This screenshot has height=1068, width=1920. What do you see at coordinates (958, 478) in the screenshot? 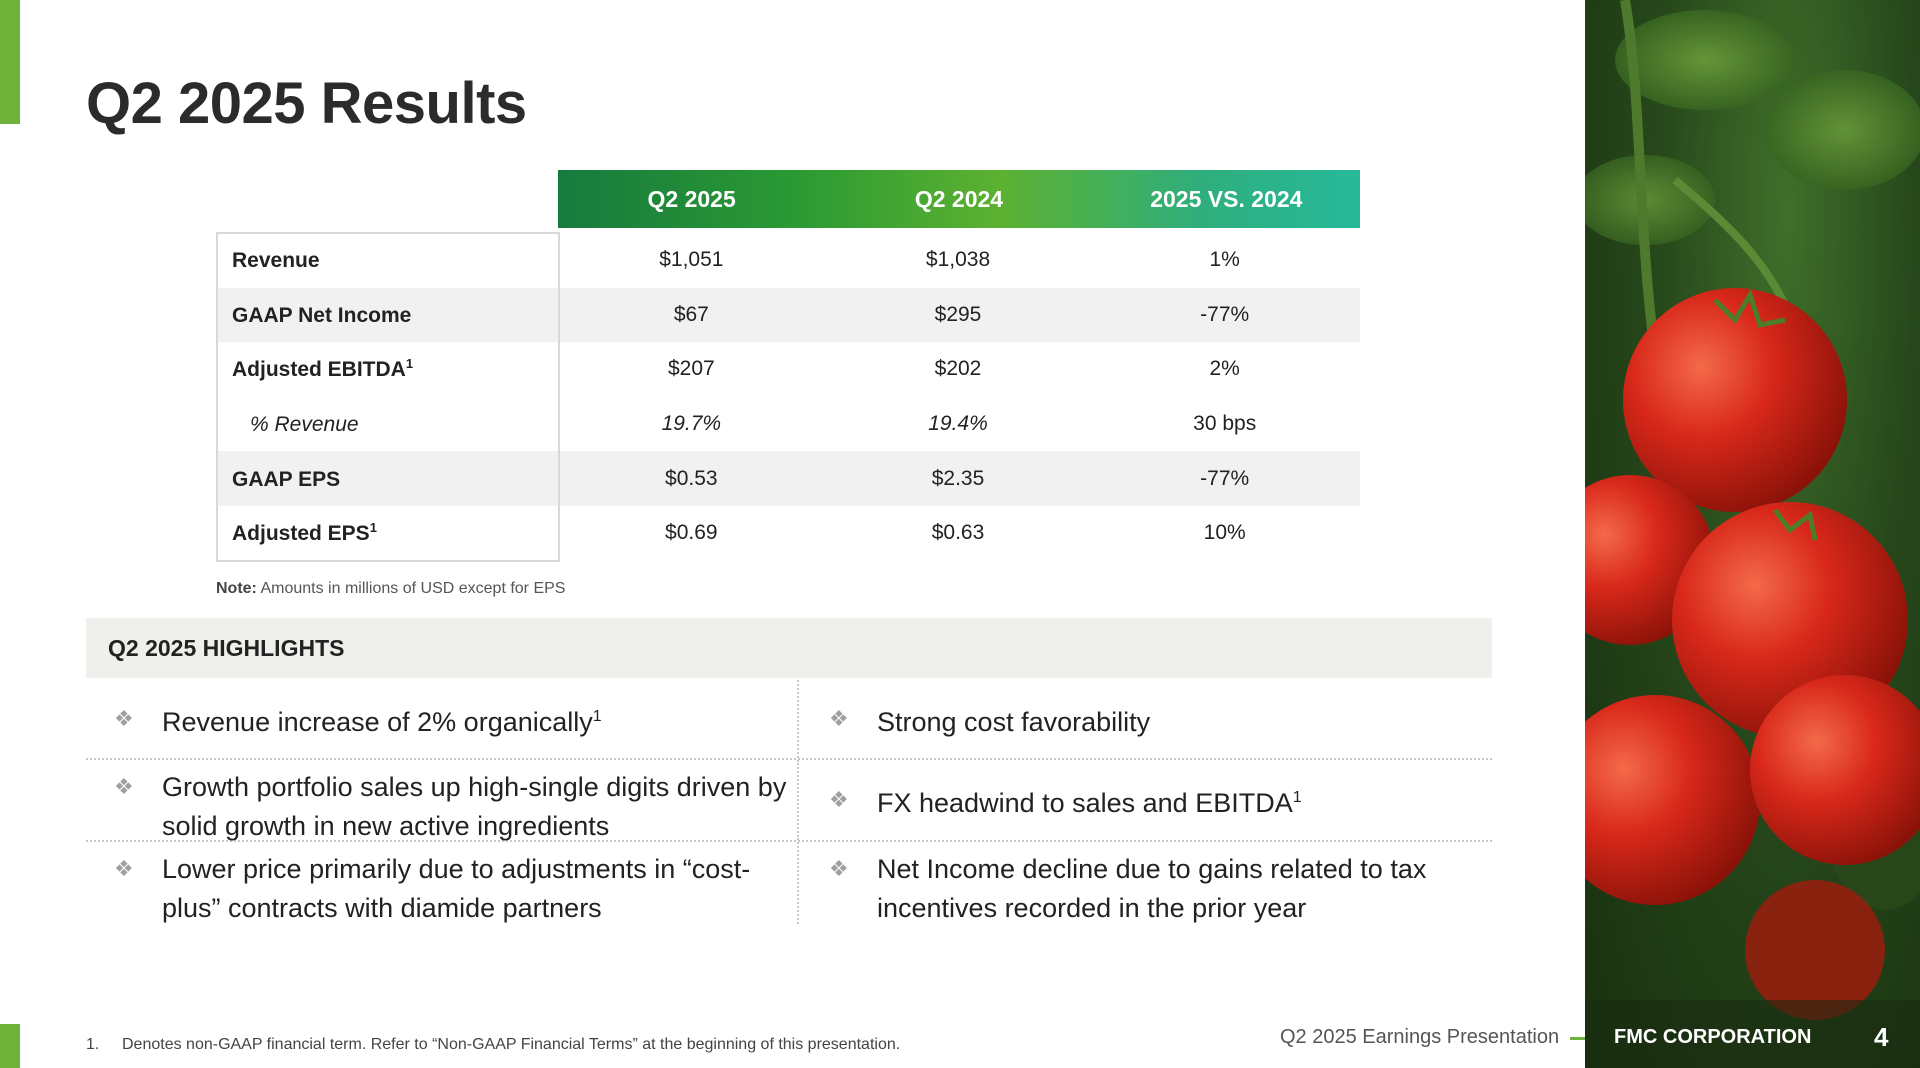
I see `table-cell: $2.35` at bounding box center [958, 478].